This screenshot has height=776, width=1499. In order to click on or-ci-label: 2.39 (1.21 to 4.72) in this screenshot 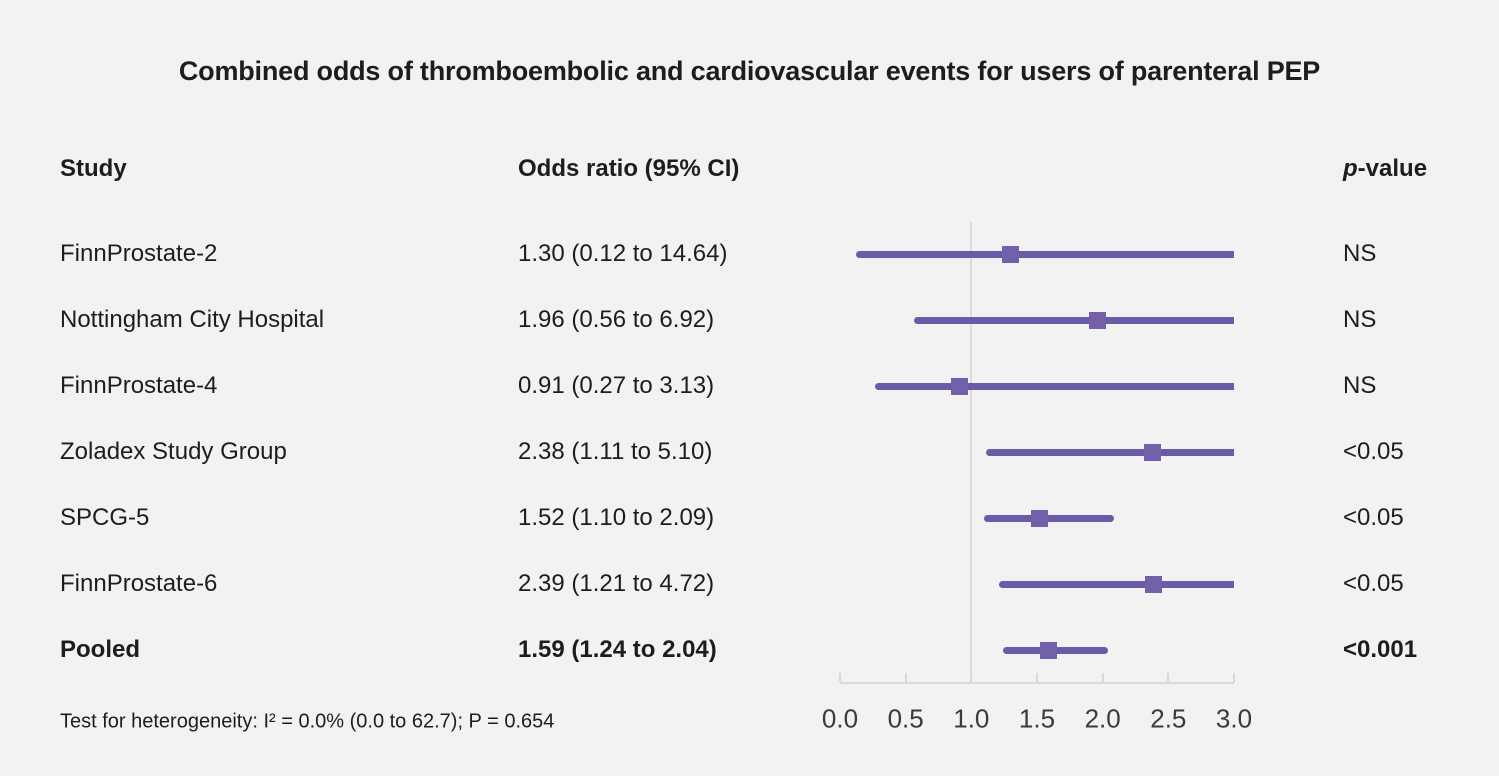, I will do `click(616, 583)`.